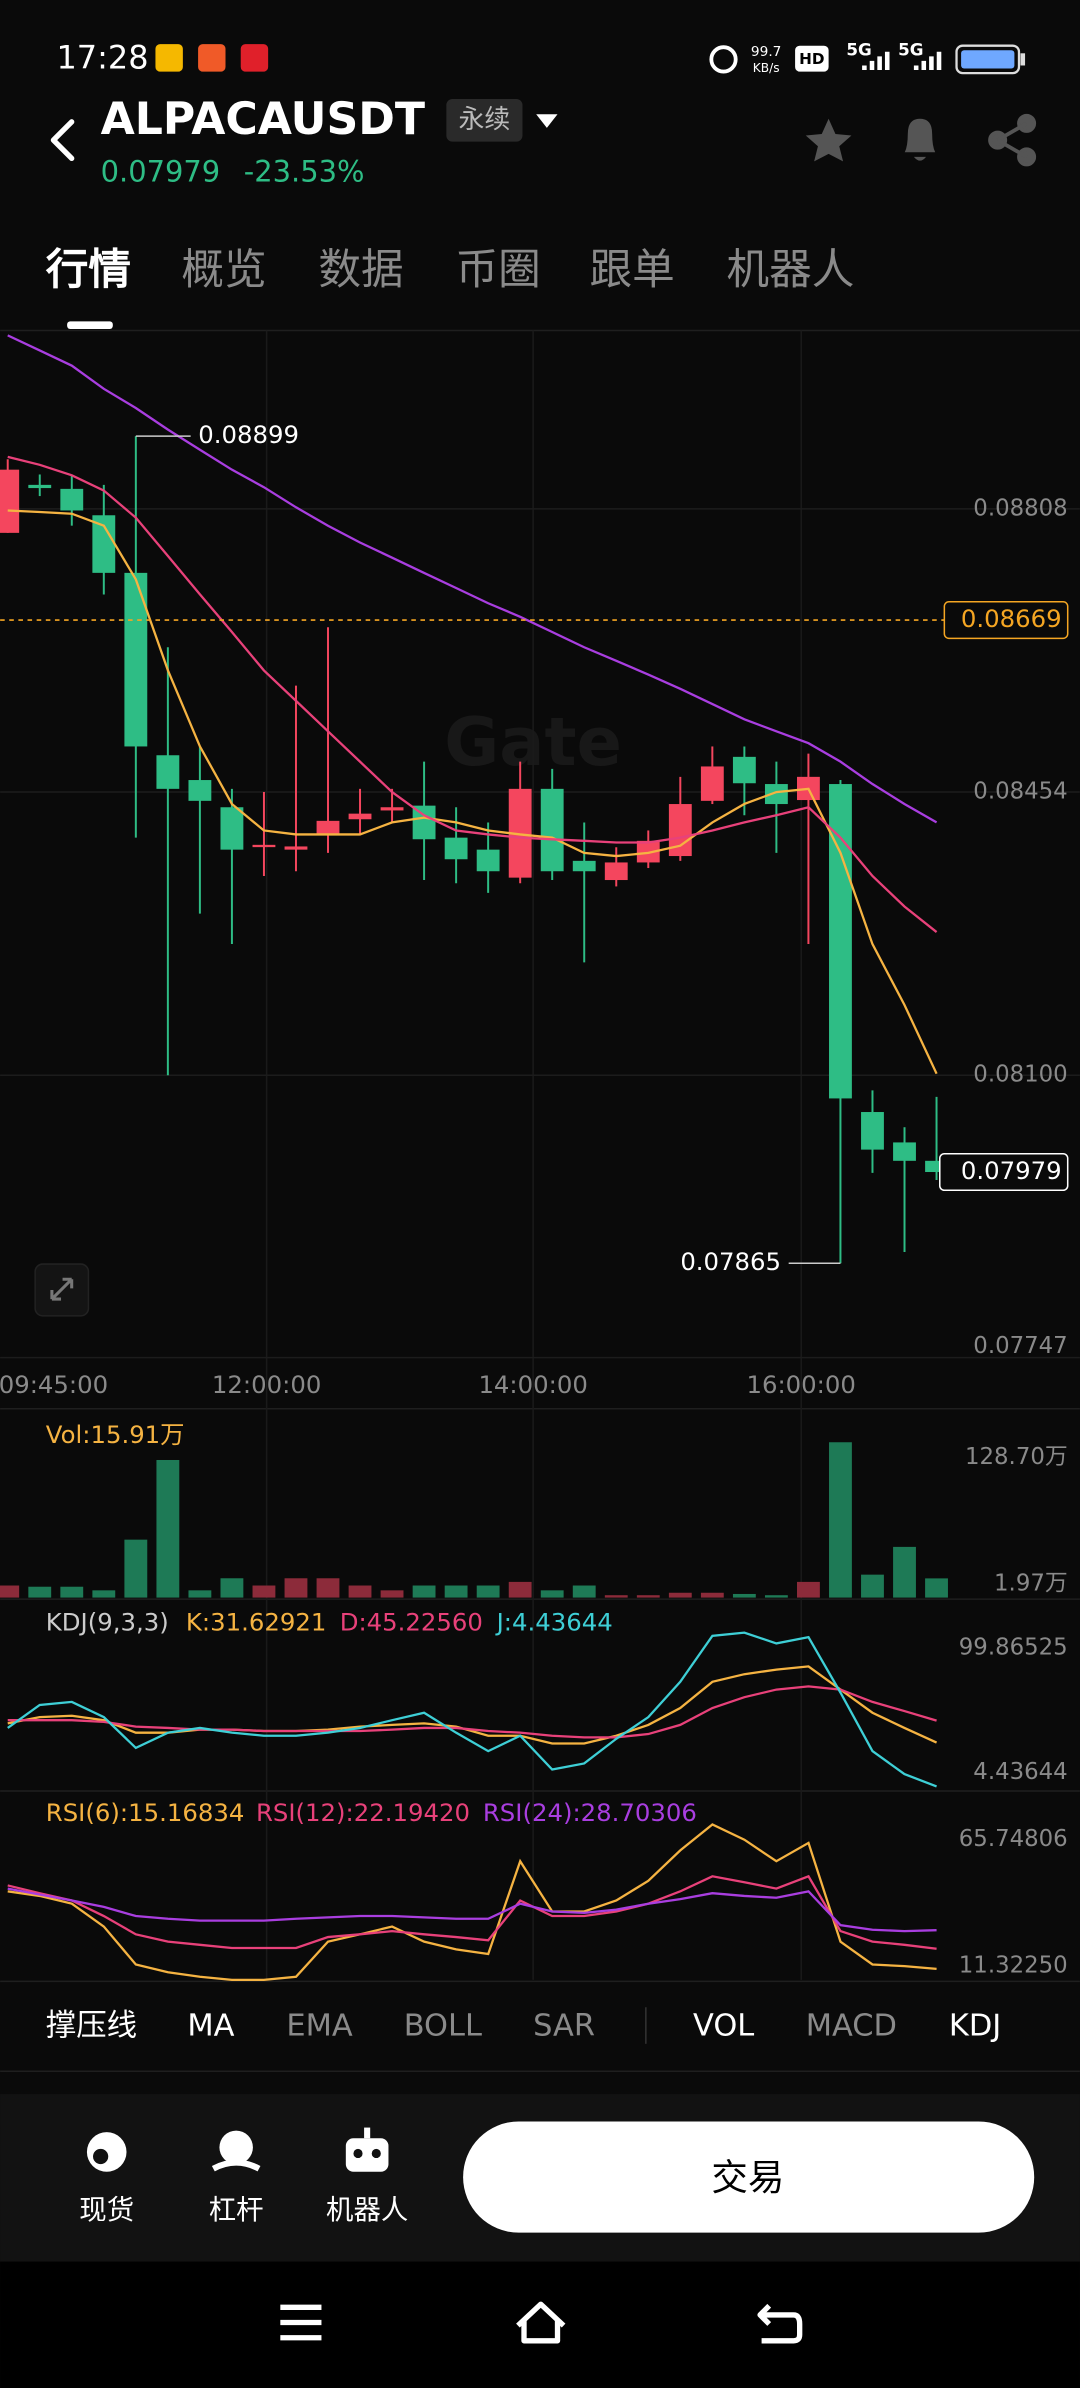 Image resolution: width=1080 pixels, height=2388 pixels. I want to click on y-tick-label: 11.32250, so click(1013, 1966).